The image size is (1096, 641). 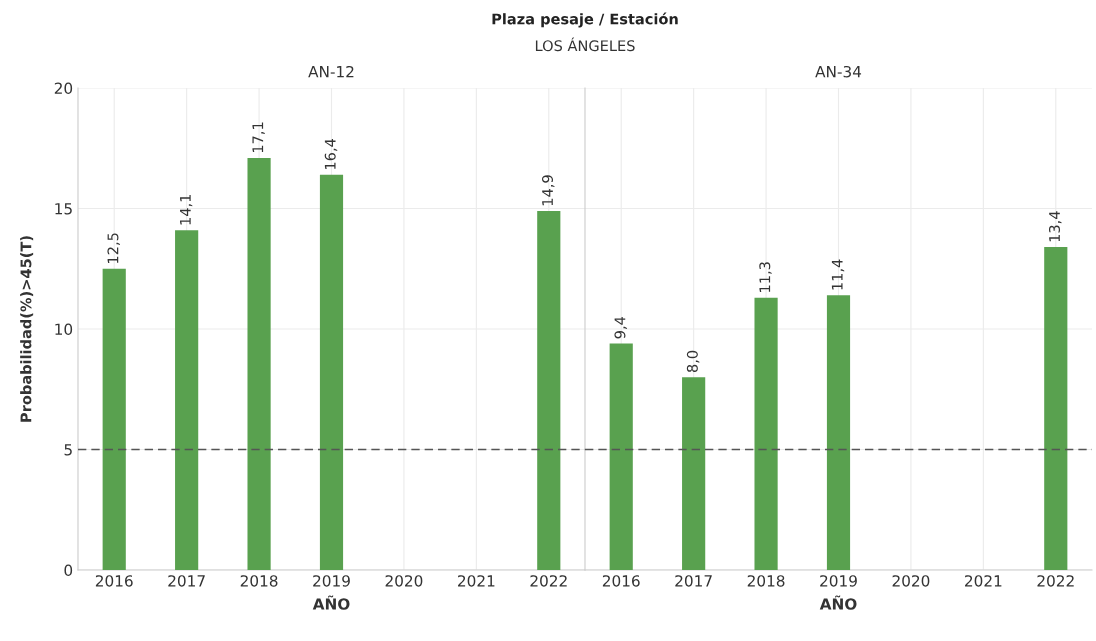 I want to click on data-label: 11,3, so click(x=765, y=277).